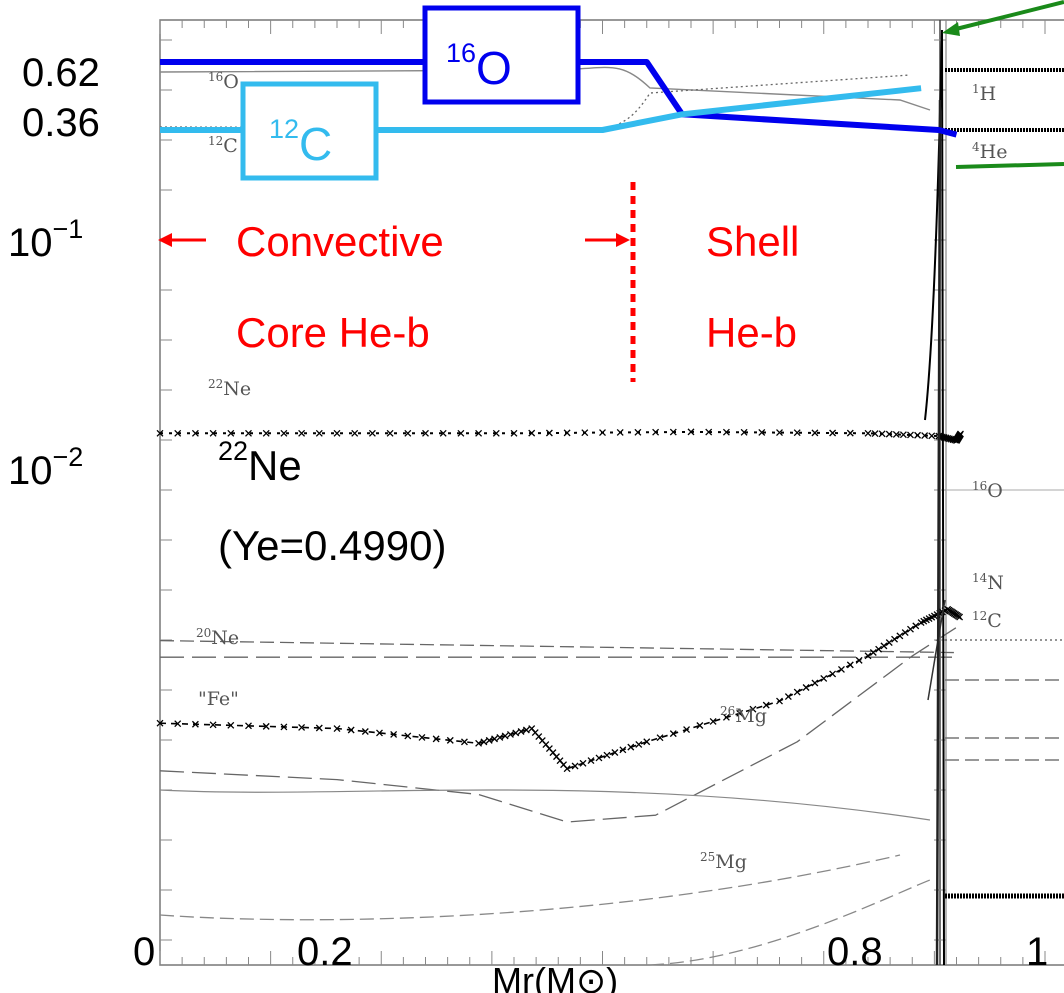  What do you see at coordinates (218, 699) in the screenshot?
I see `panel-label-base: "Fe"` at bounding box center [218, 699].